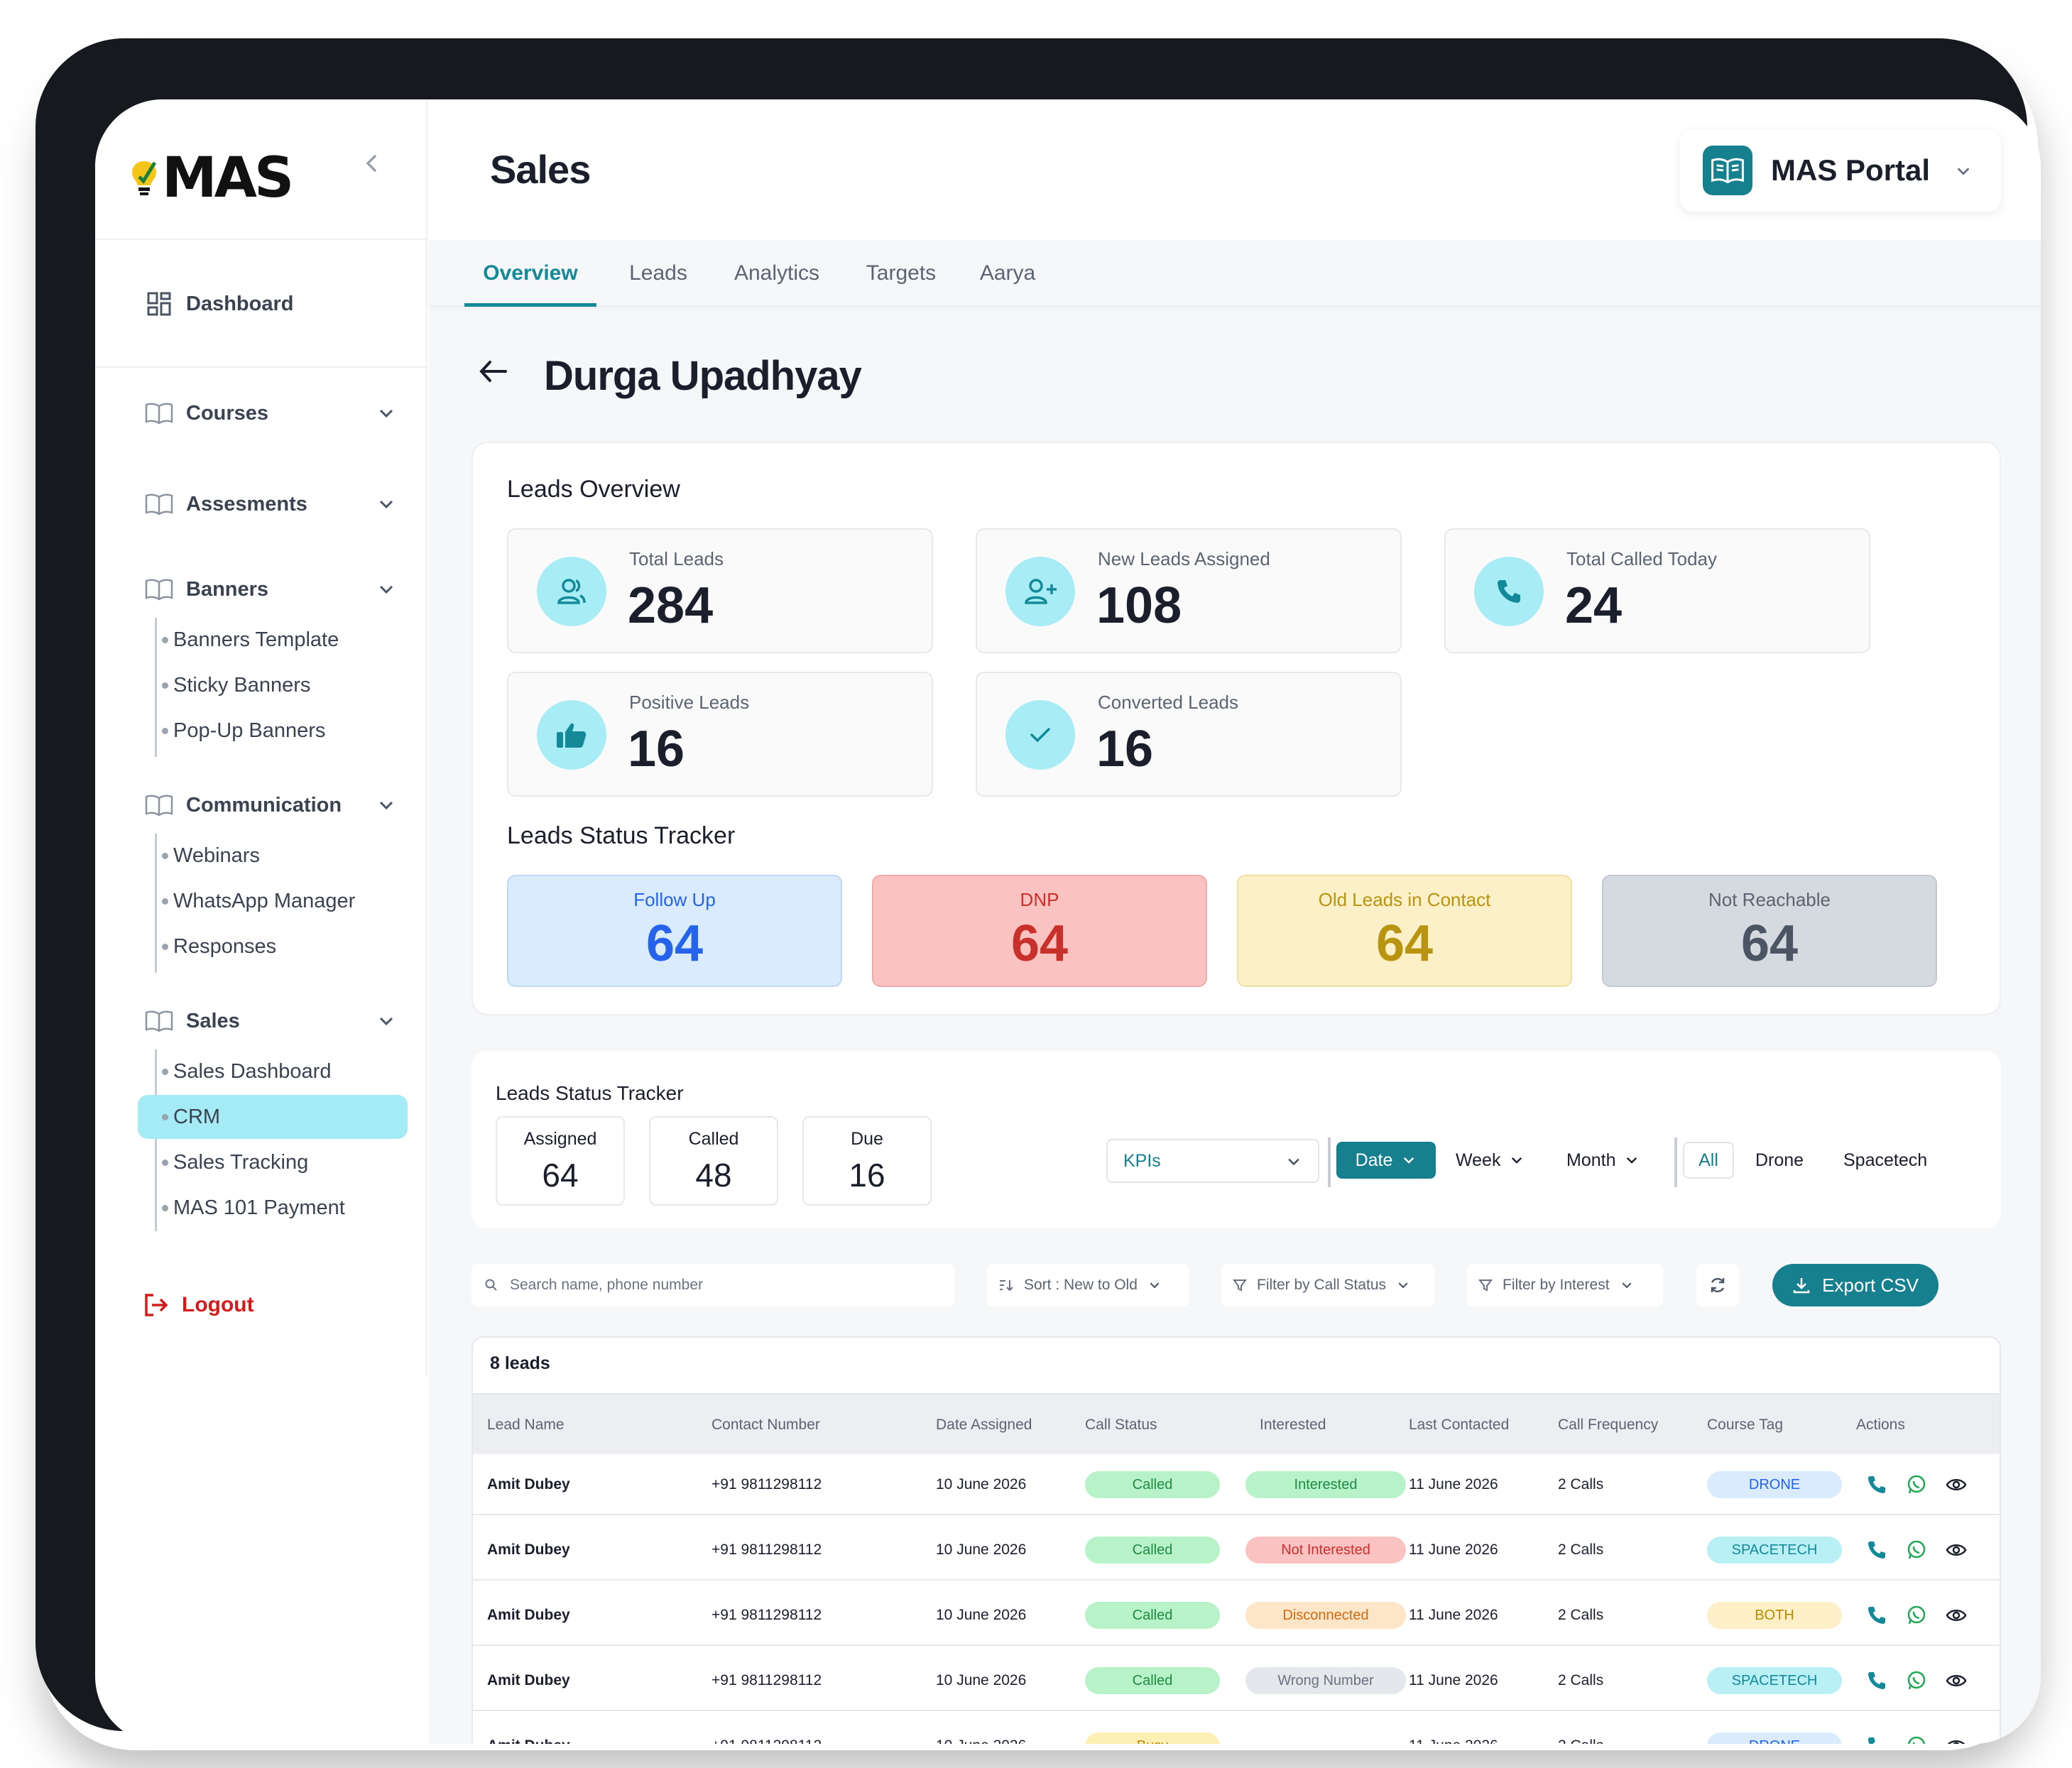 This screenshot has height=1768, width=2072. I want to click on tracker-not-reachable: Not Reachable 64, so click(1769, 931).